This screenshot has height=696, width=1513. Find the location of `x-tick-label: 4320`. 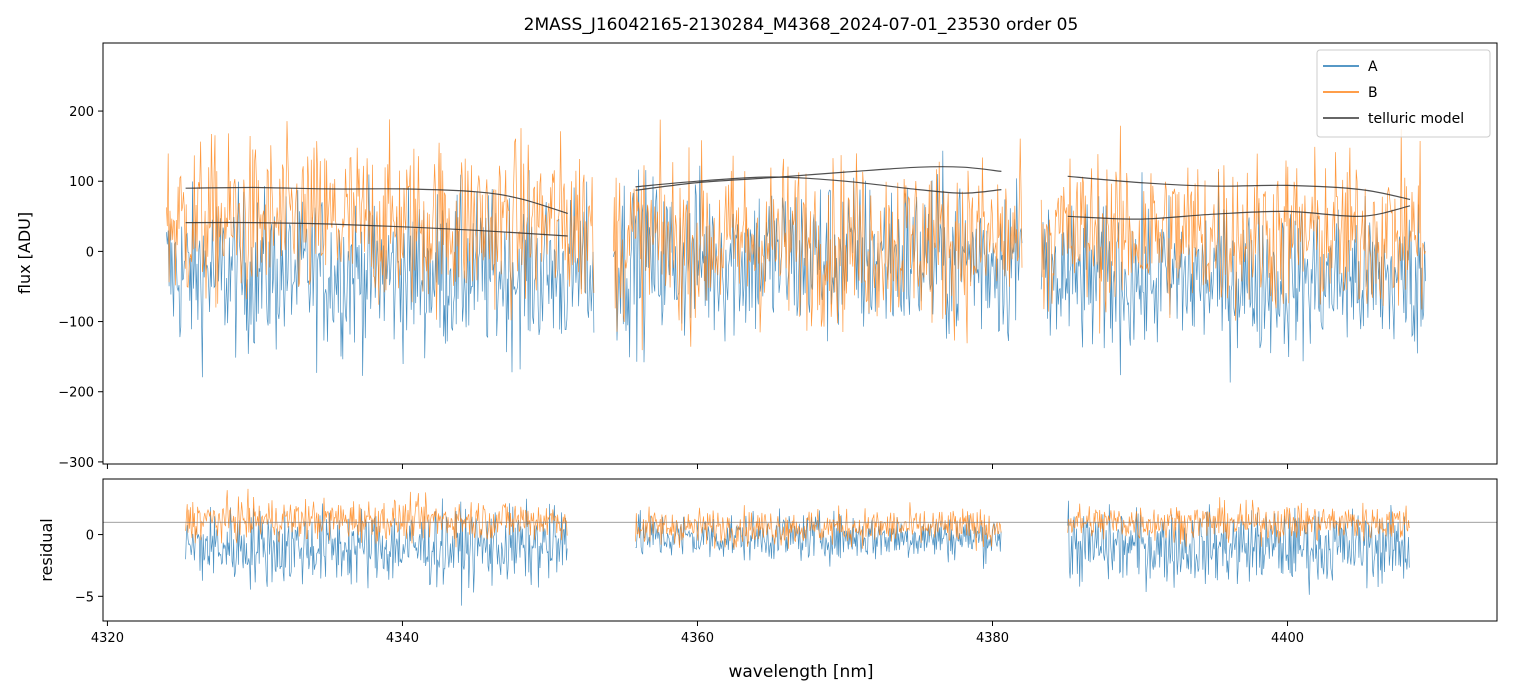

x-tick-label: 4320 is located at coordinates (107, 638).